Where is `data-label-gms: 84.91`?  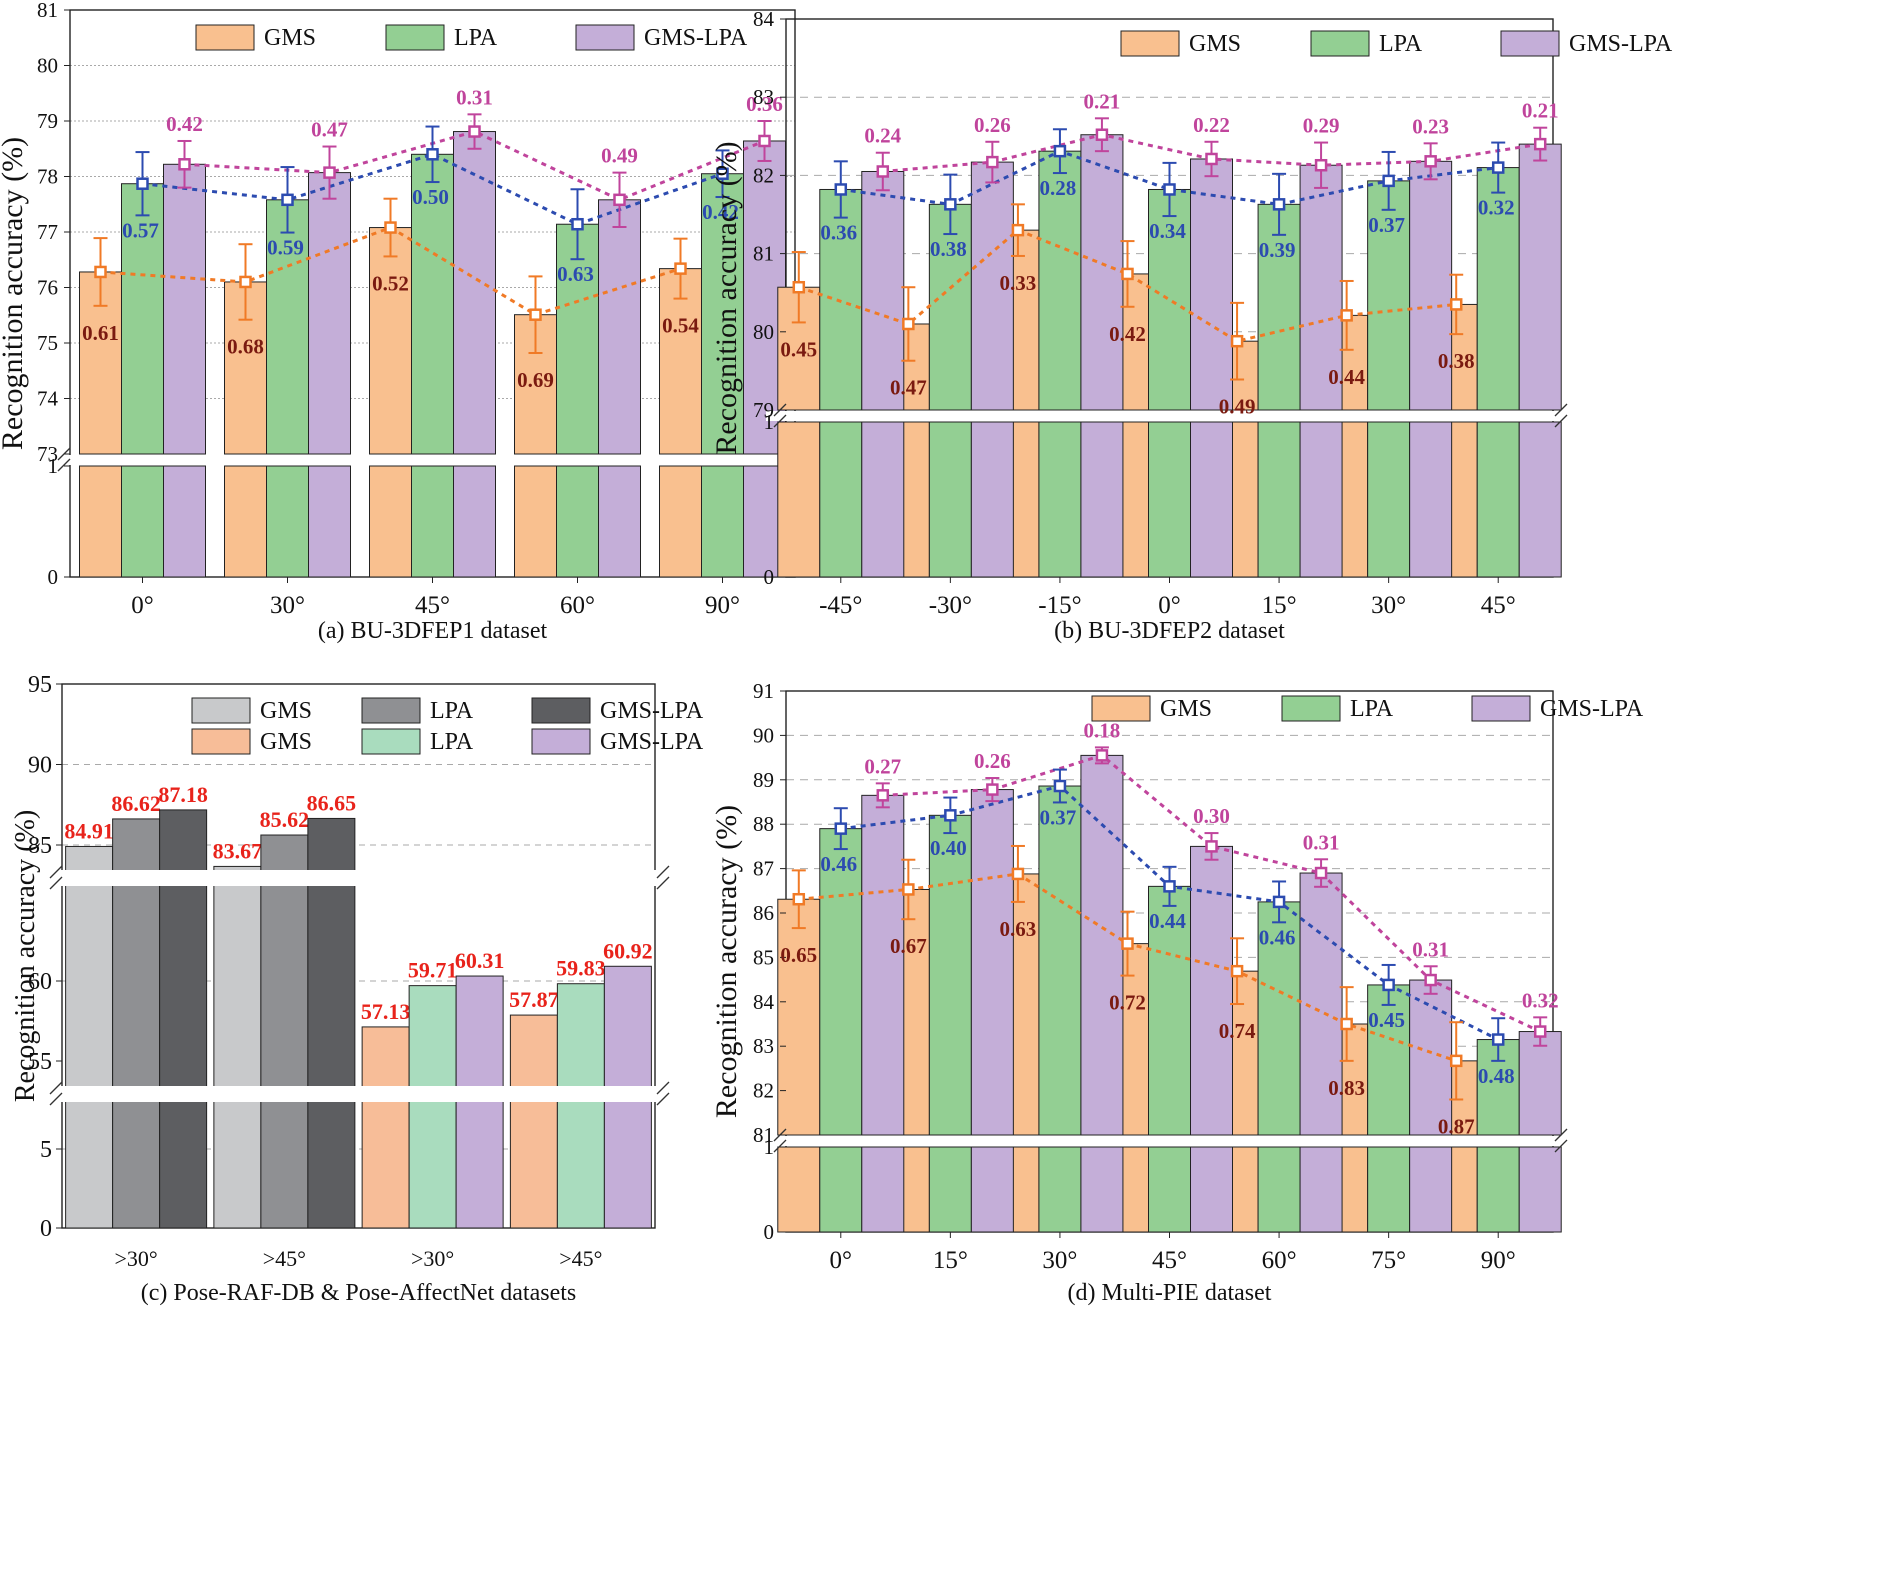 data-label-gms: 84.91 is located at coordinates (89, 830).